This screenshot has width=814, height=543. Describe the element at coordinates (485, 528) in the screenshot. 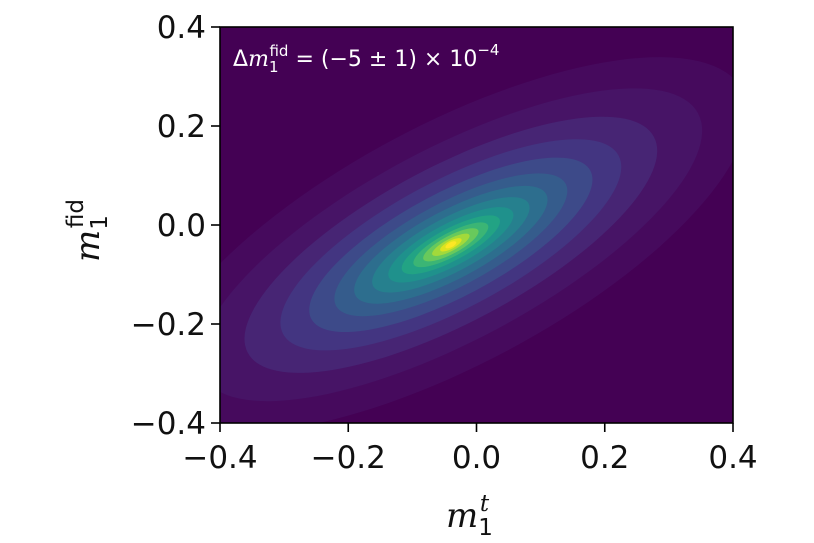

I see `x-label-sub: 1` at that location.